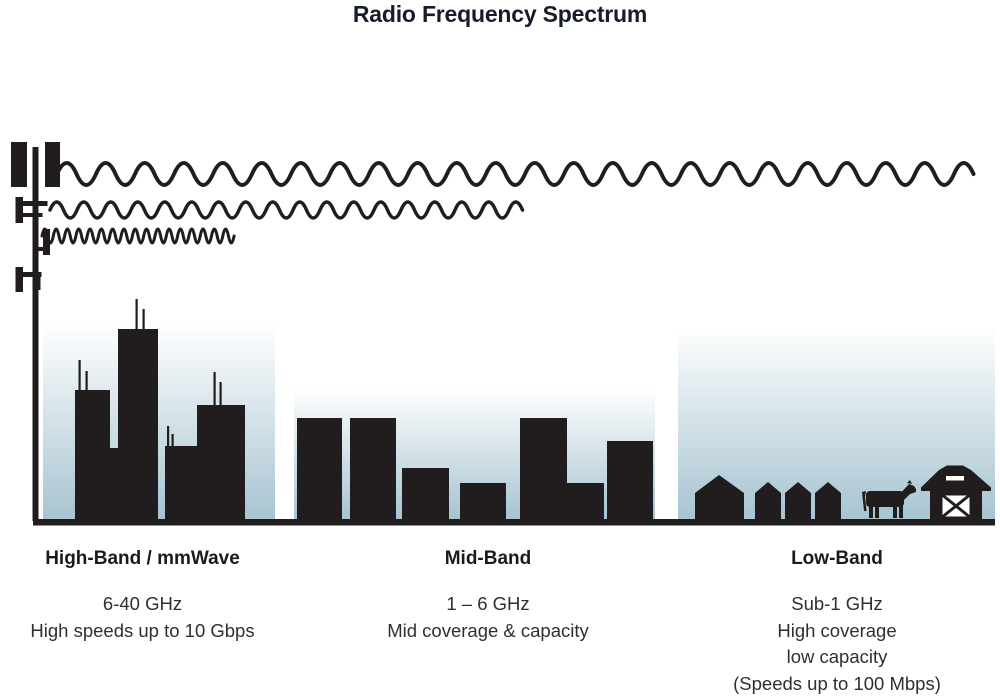 The height and width of the screenshot is (700, 1000). I want to click on midband-frequency: 1 – 6 GHz, so click(488, 603).